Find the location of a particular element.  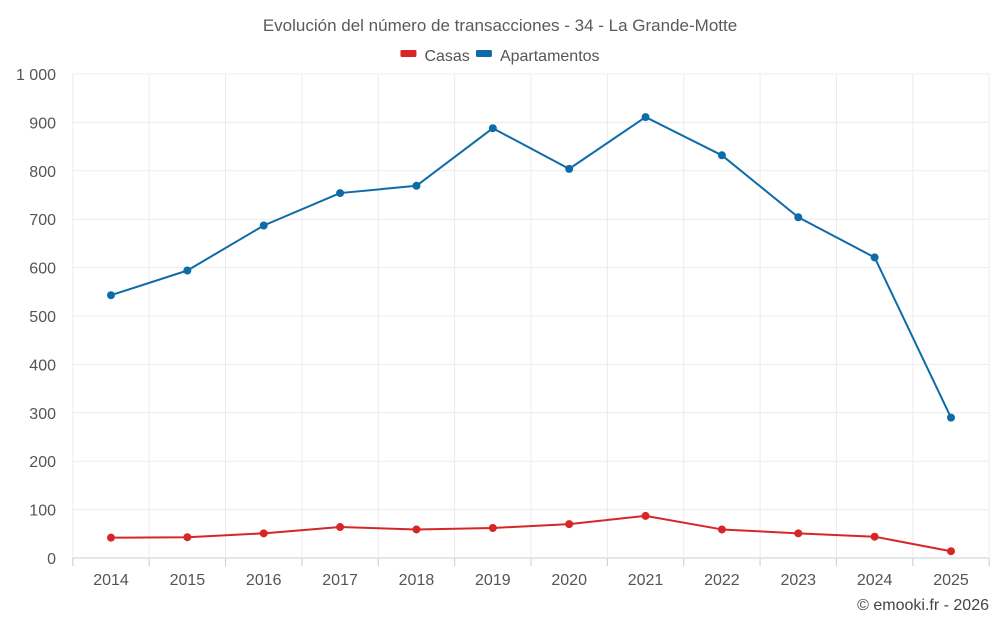

legend-label: Casas is located at coordinates (446, 56).